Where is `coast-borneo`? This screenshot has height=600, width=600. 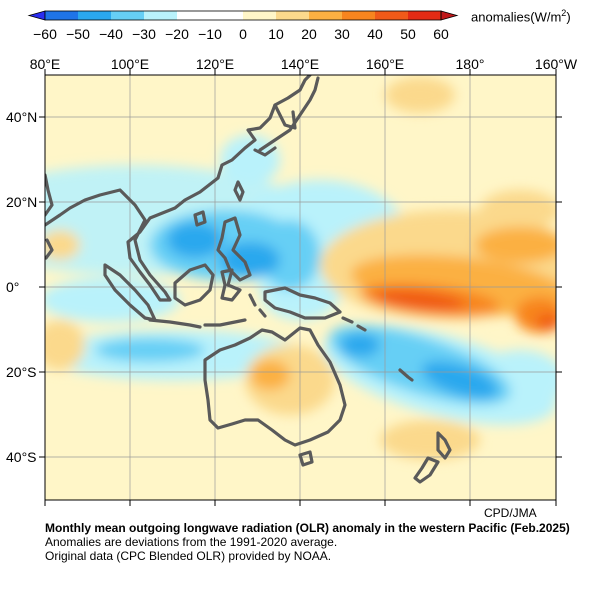
coast-borneo is located at coordinates (194, 285).